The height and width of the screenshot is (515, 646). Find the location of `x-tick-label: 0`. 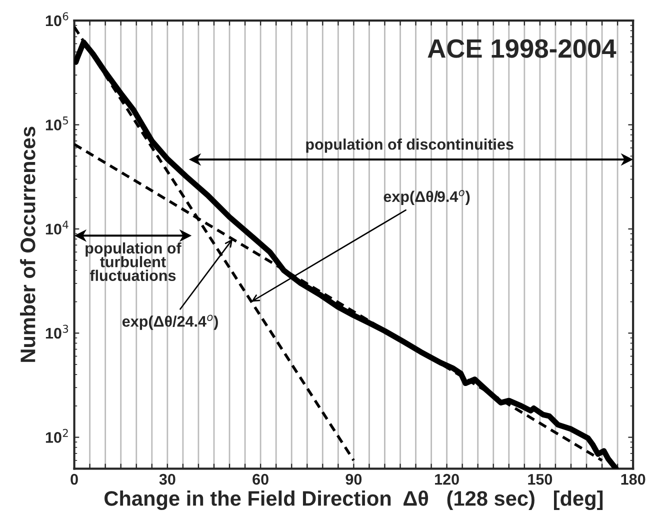

x-tick-label: 0 is located at coordinates (74, 479).